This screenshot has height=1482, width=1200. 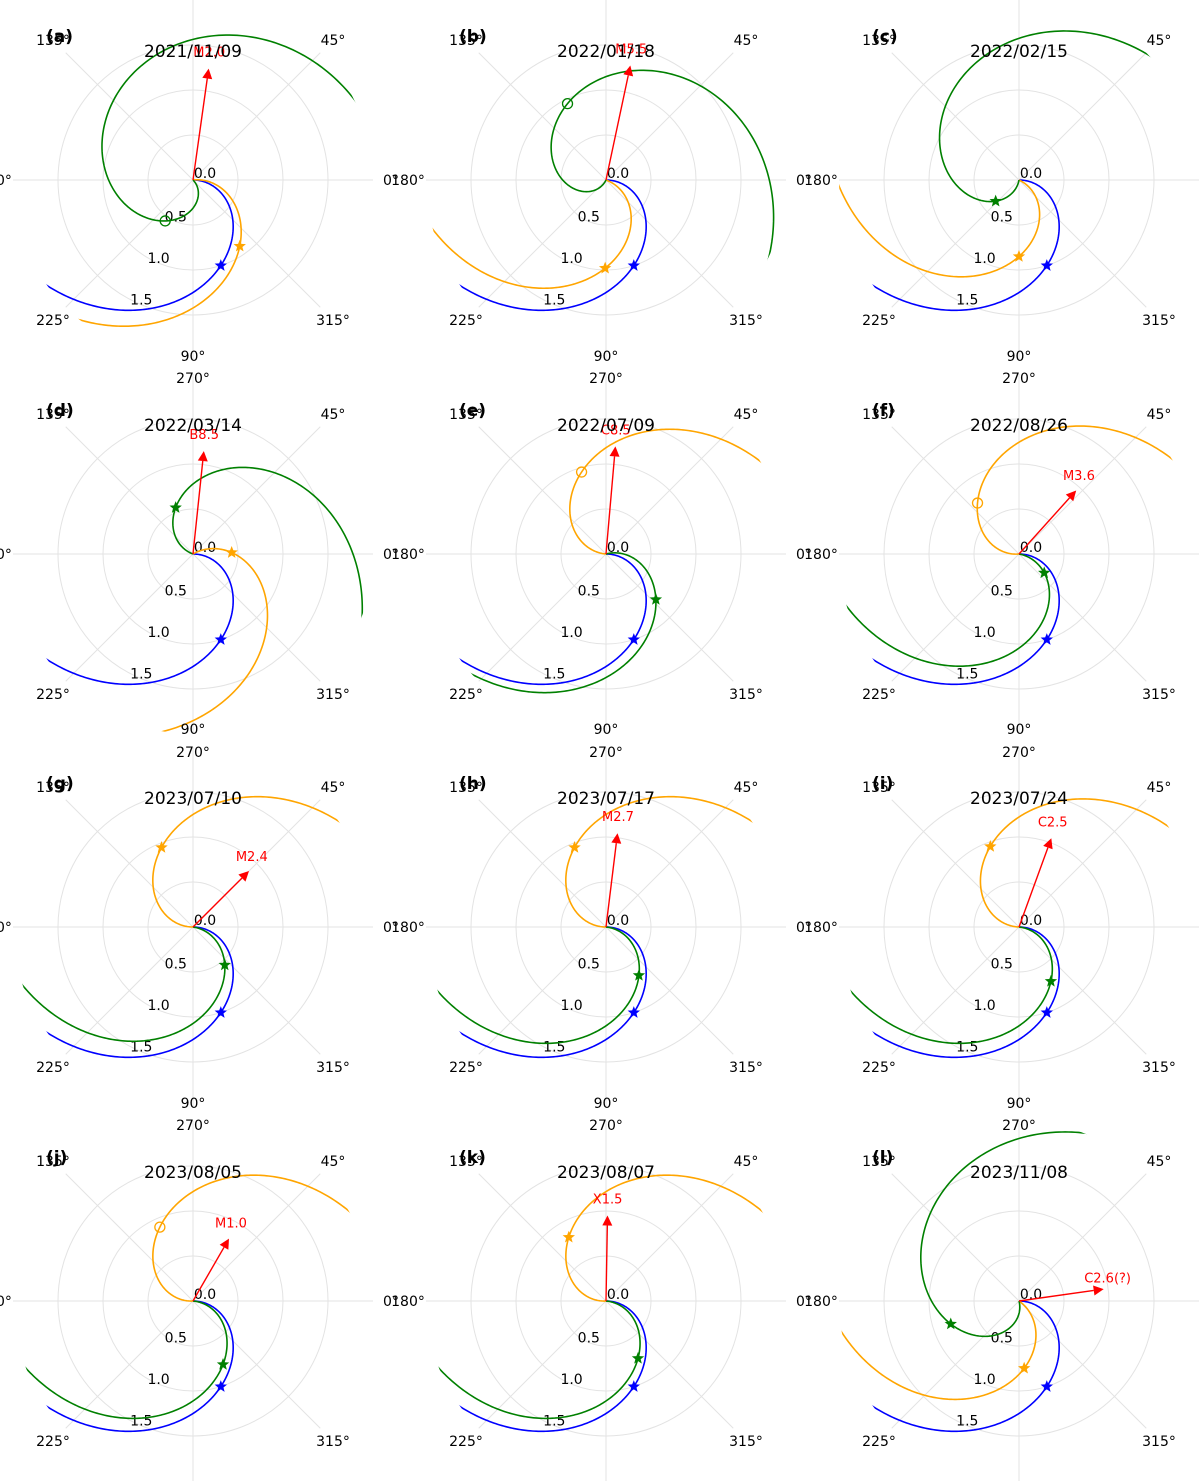 What do you see at coordinates (882, 1158) in the screenshot?
I see `panel-label: (l)` at bounding box center [882, 1158].